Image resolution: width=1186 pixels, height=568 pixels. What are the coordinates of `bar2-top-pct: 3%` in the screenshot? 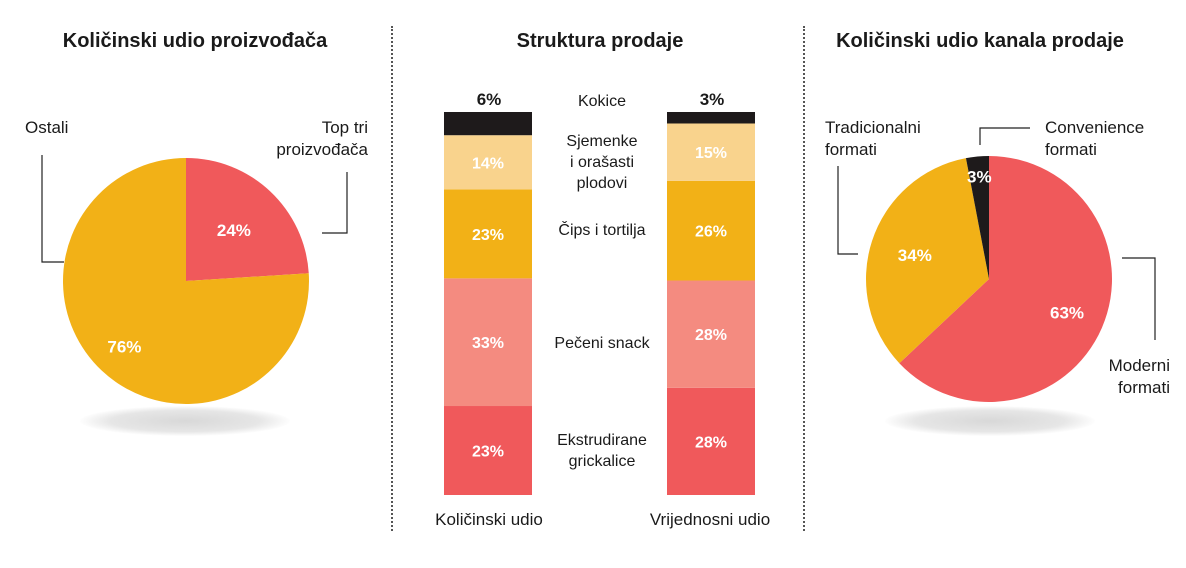 It's located at (712, 99).